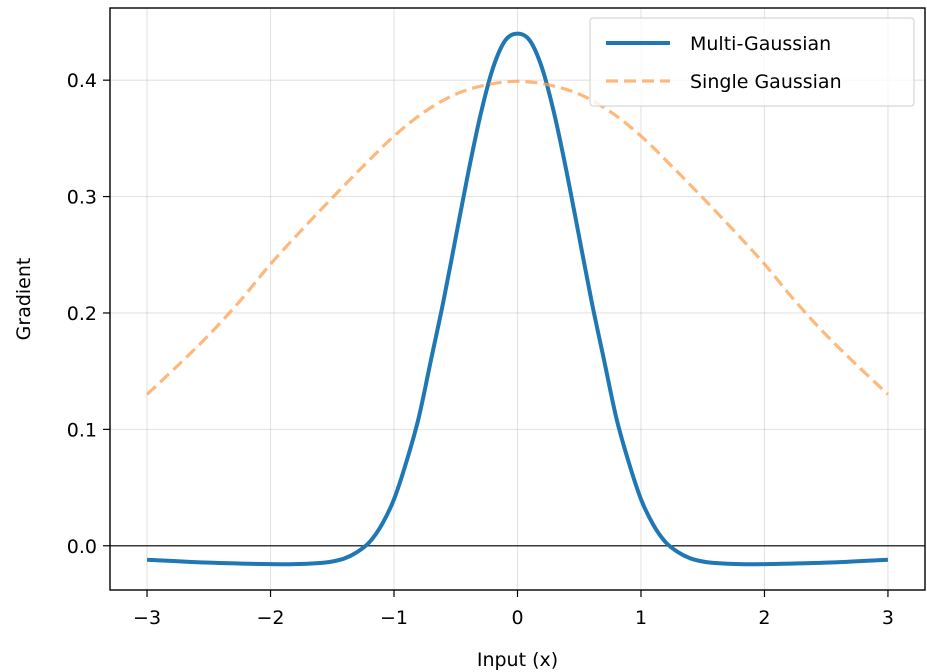  I want to click on legend: Multi-Gaussian Single Gaussian, so click(752, 62).